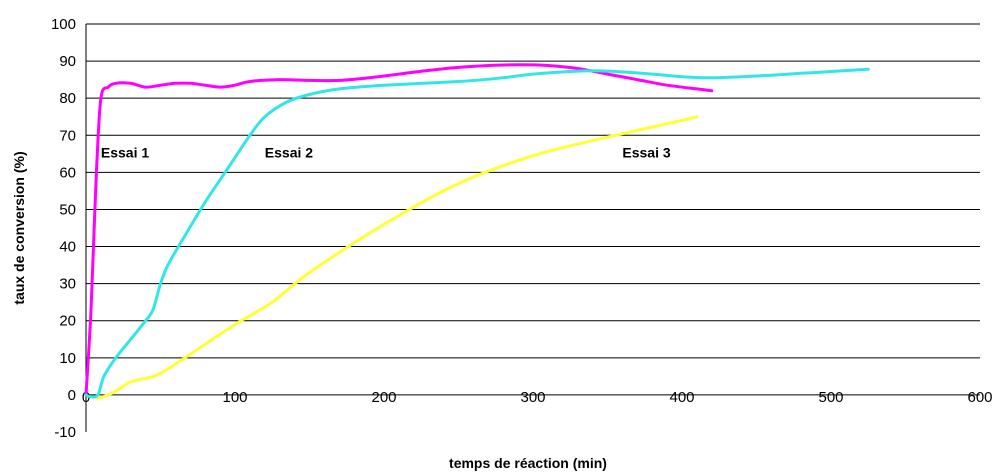 The image size is (997, 474). Describe the element at coordinates (67, 98) in the screenshot. I see `y-tick-label: 80` at that location.